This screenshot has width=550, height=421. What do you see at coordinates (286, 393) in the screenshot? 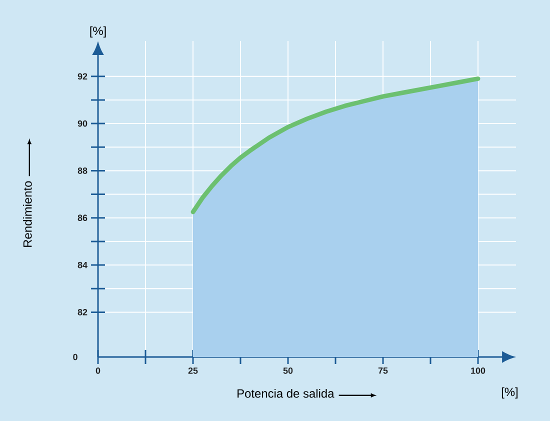
I see `x-axis-title: Potencia de salida` at bounding box center [286, 393].